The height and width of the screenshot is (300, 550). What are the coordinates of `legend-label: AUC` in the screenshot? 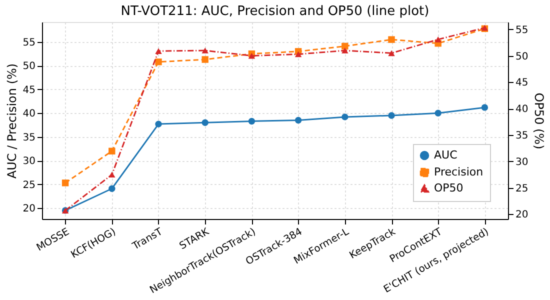 It's located at (446, 155).